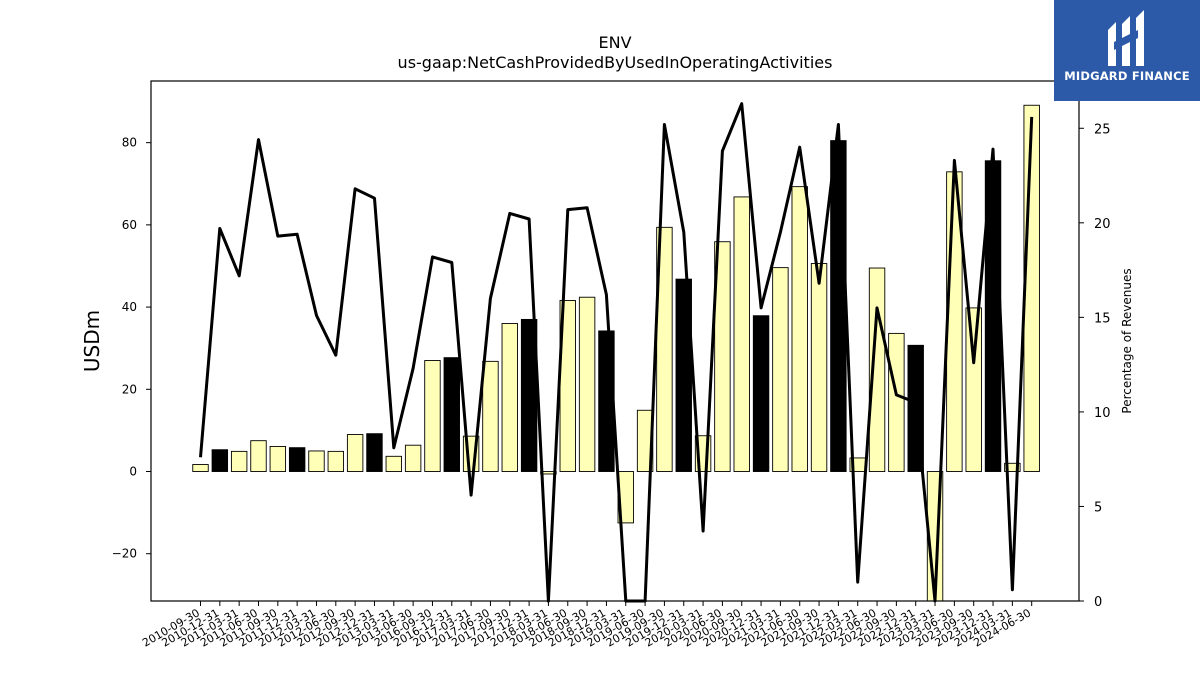 This screenshot has height=675, width=1200. Describe the element at coordinates (129, 225) in the screenshot. I see `left-tick-label: 60` at that location.